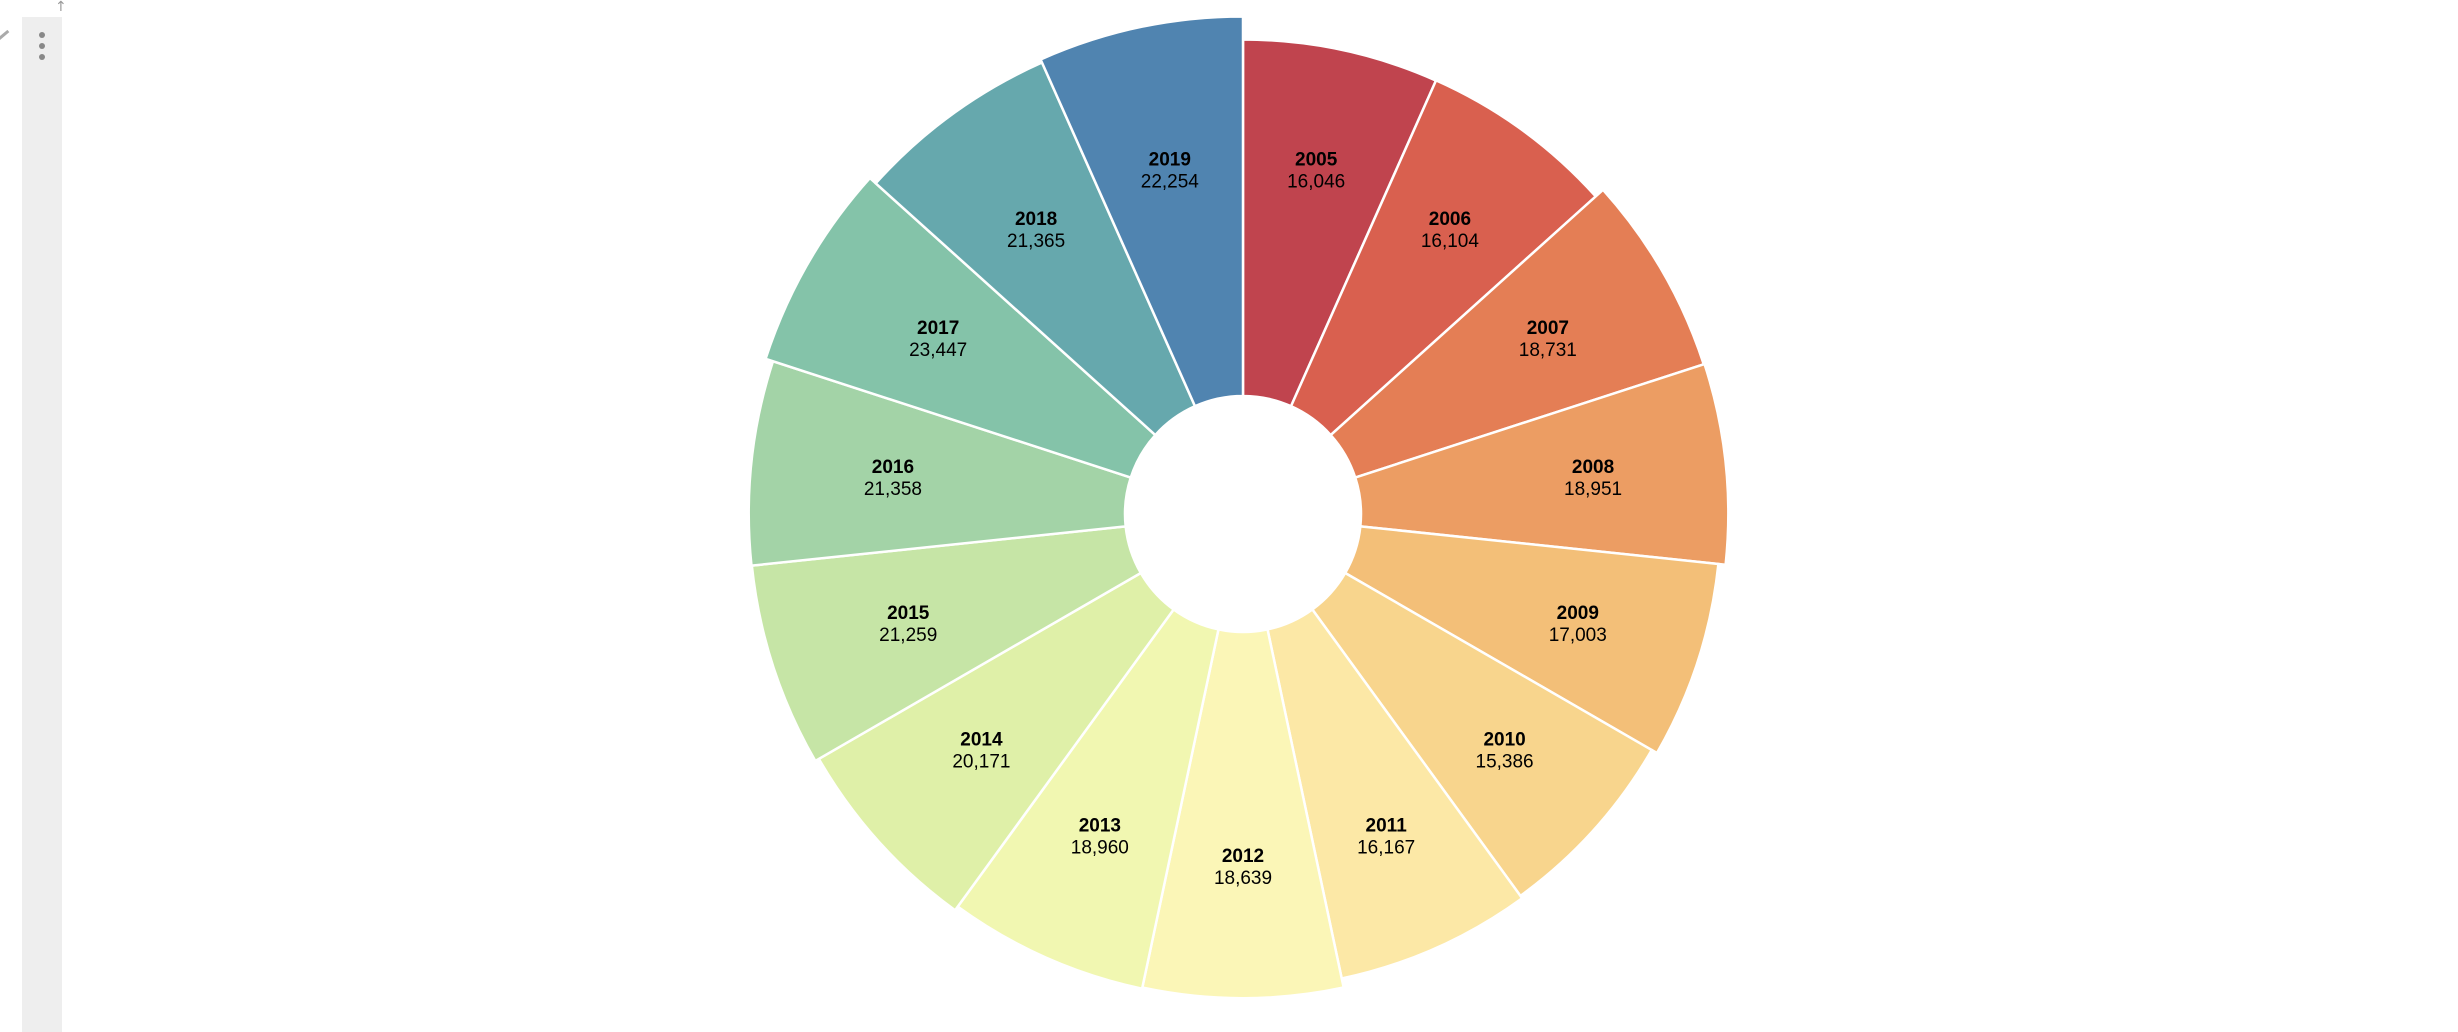 Image resolution: width=2458 pixels, height=1032 pixels. I want to click on slice-label-2009: 2009, so click(1578, 613).